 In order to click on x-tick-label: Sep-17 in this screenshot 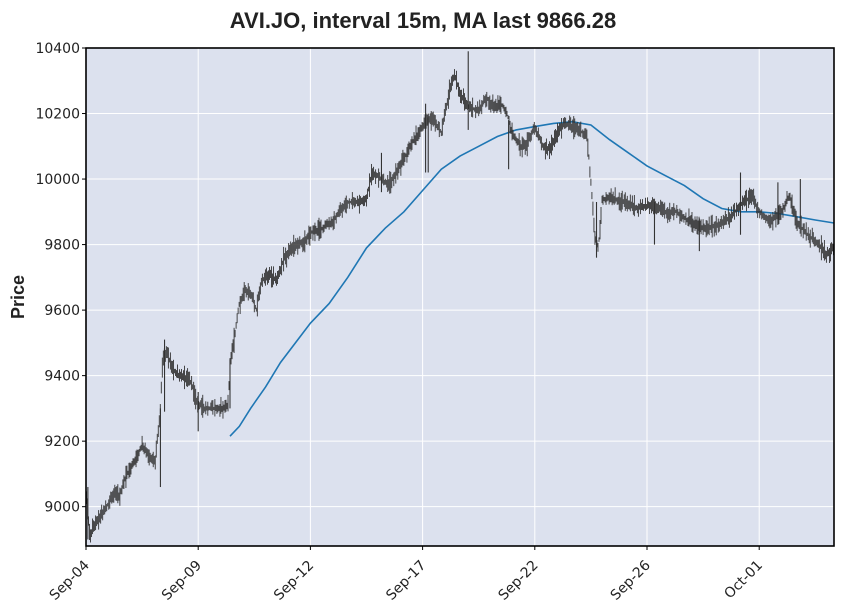, I will do `click(406, 581)`.